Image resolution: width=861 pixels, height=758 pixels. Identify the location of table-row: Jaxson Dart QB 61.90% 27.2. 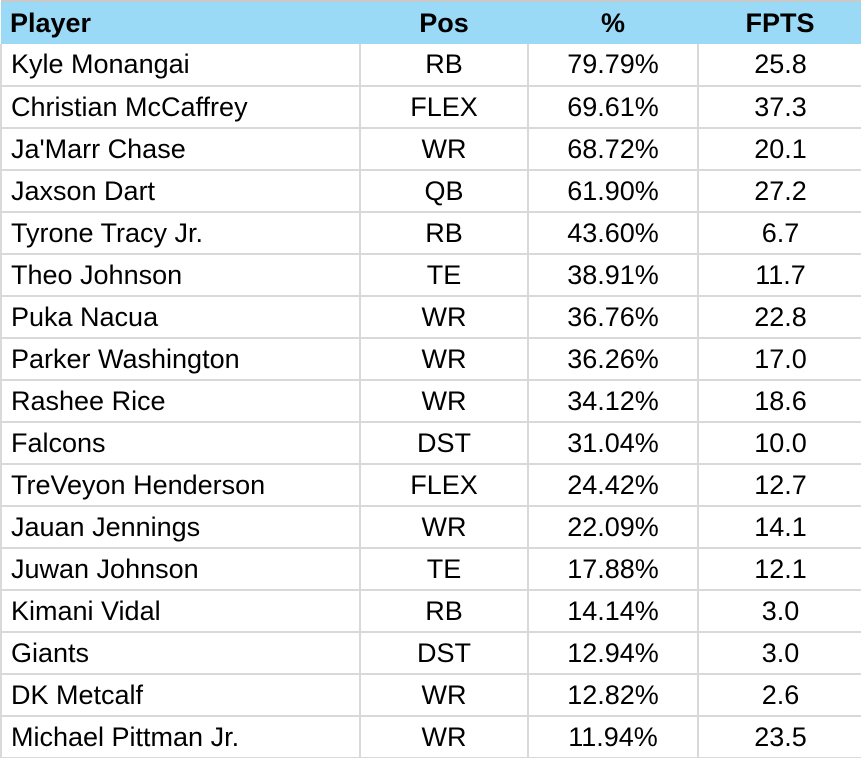
(430, 191).